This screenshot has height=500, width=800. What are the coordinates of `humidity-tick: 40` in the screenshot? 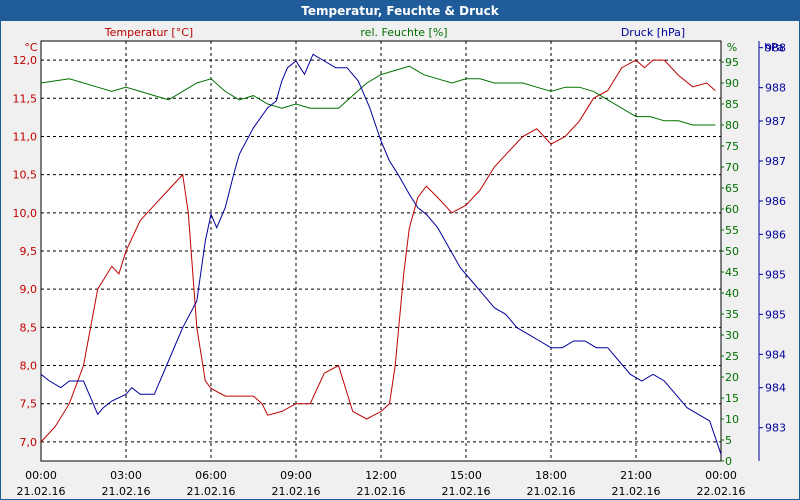 It's located at (732, 293).